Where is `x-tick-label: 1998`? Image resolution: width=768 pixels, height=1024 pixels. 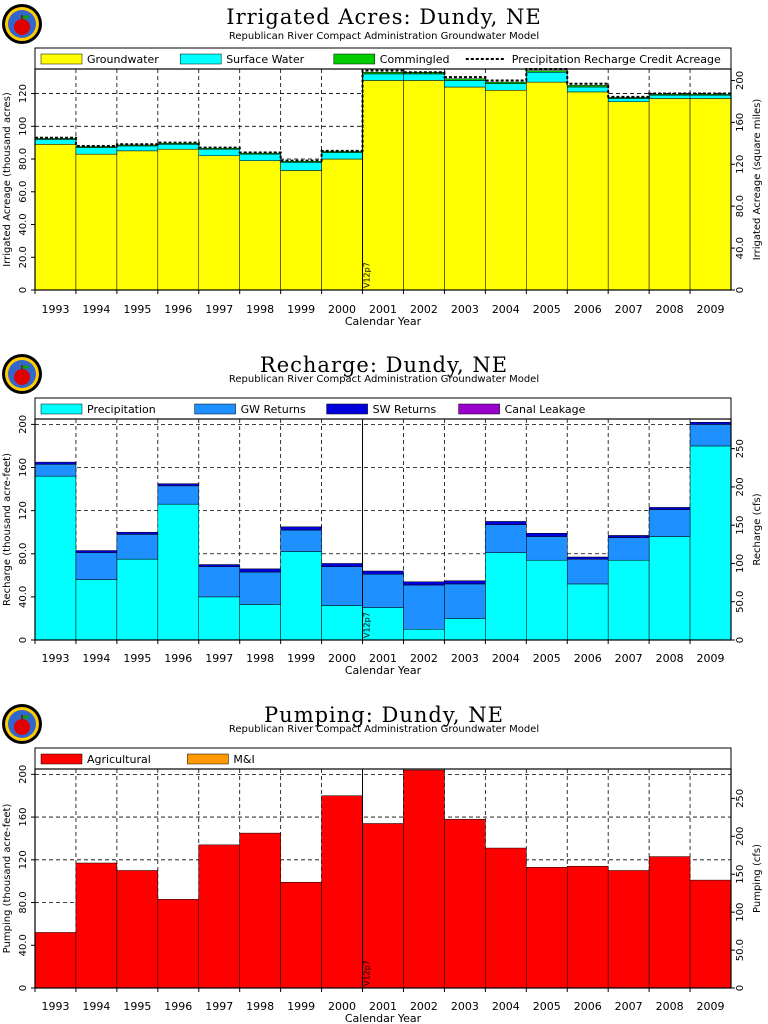 x-tick-label: 1998 is located at coordinates (260, 309).